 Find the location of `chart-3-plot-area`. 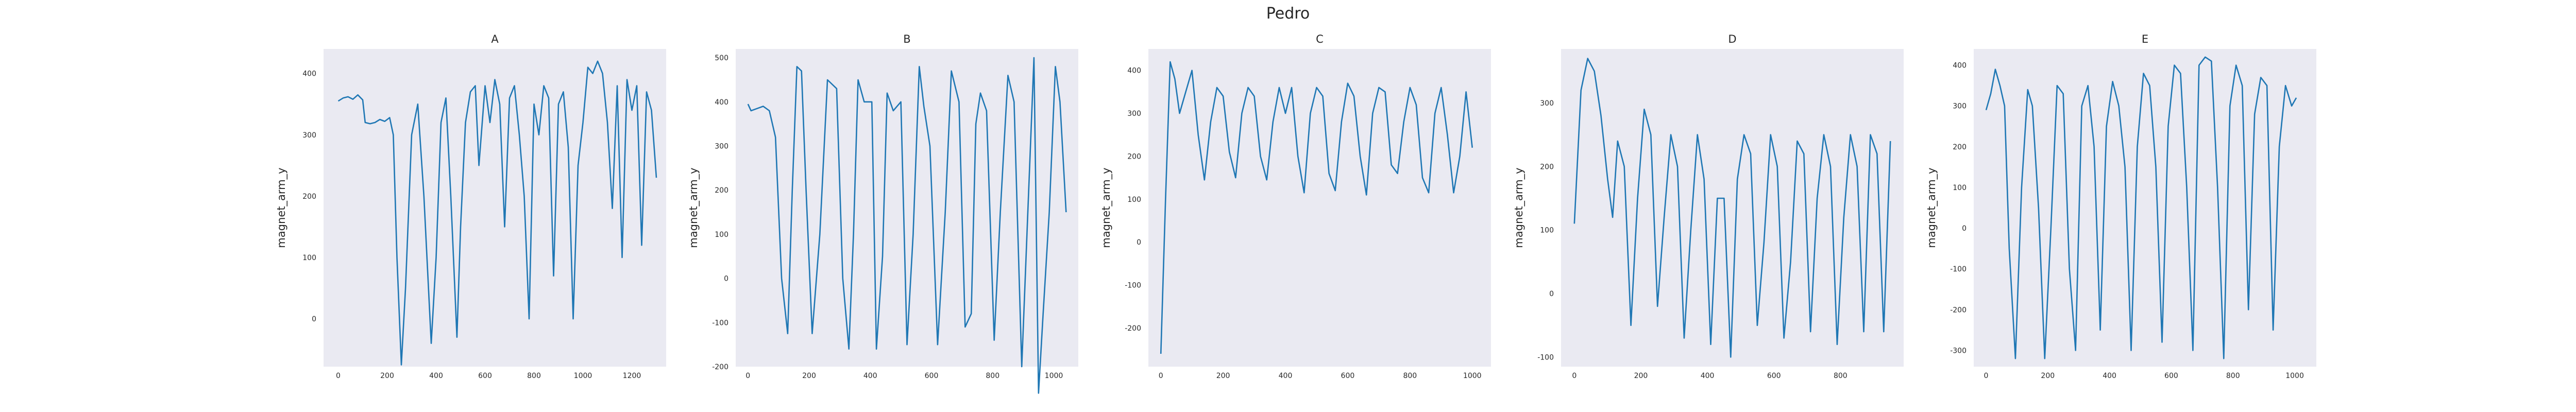

chart-3-plot-area is located at coordinates (1319, 208).